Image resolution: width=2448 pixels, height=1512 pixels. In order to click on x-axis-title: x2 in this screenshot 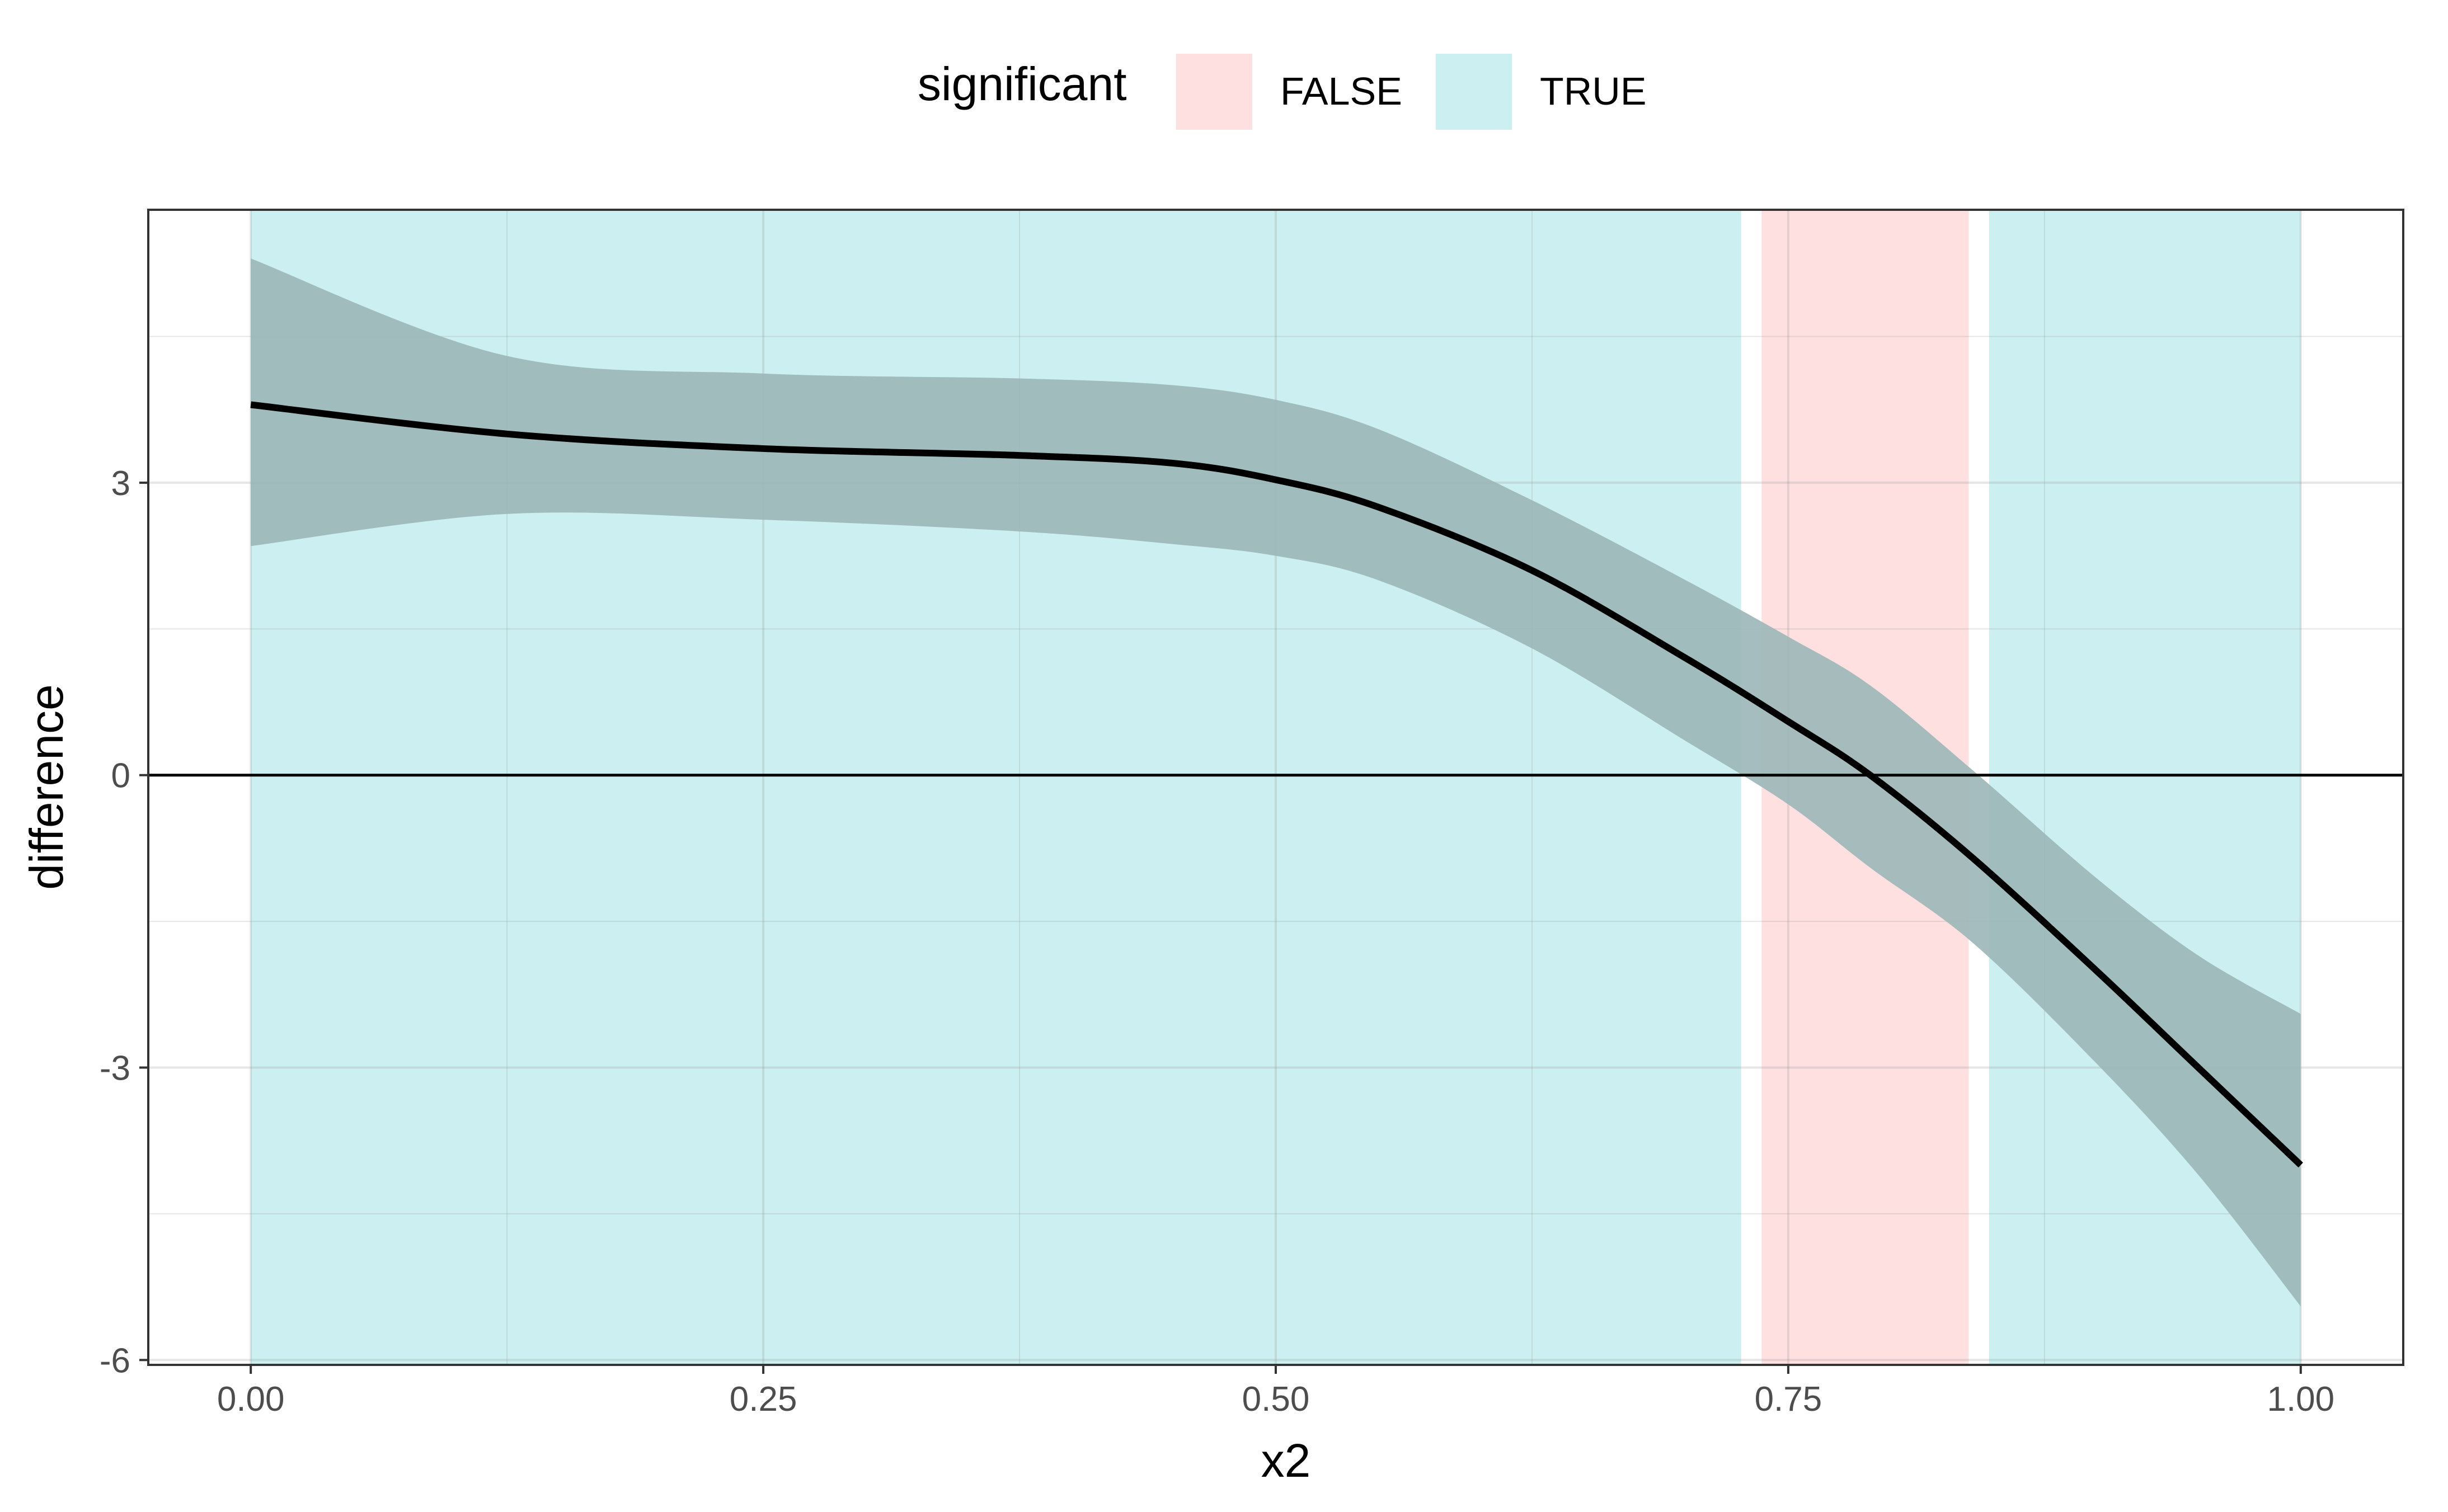, I will do `click(1286, 1460)`.